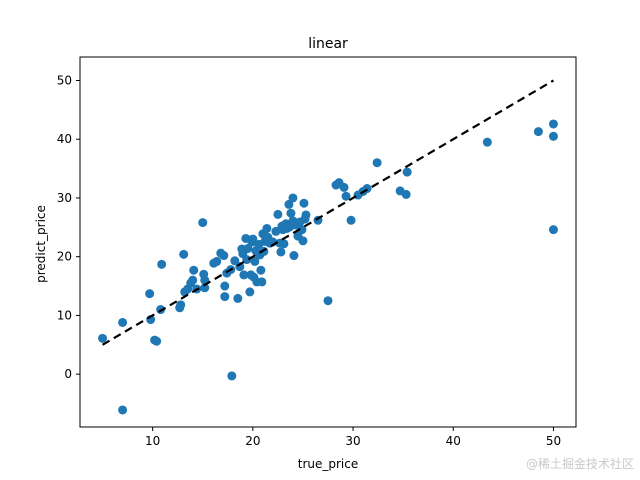 The image size is (640, 480). I want to click on y-tick-label: 30, so click(64, 198).